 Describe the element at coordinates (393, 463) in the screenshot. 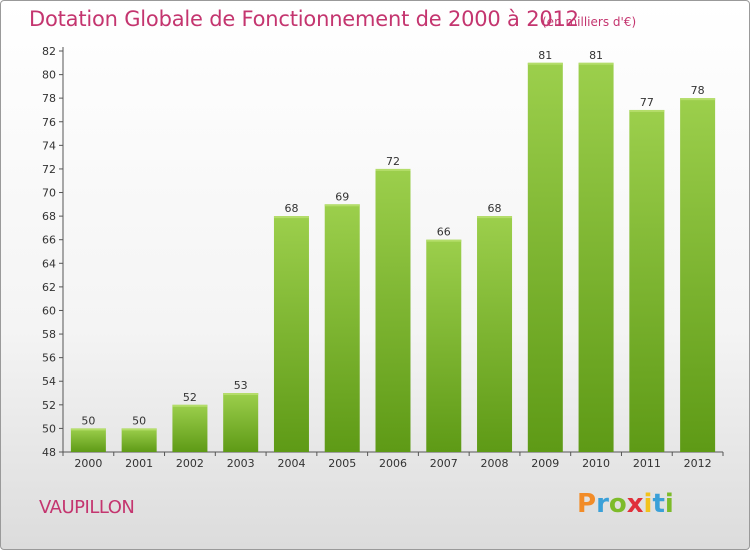

I see `x-tick-label-2006: 2006` at that location.